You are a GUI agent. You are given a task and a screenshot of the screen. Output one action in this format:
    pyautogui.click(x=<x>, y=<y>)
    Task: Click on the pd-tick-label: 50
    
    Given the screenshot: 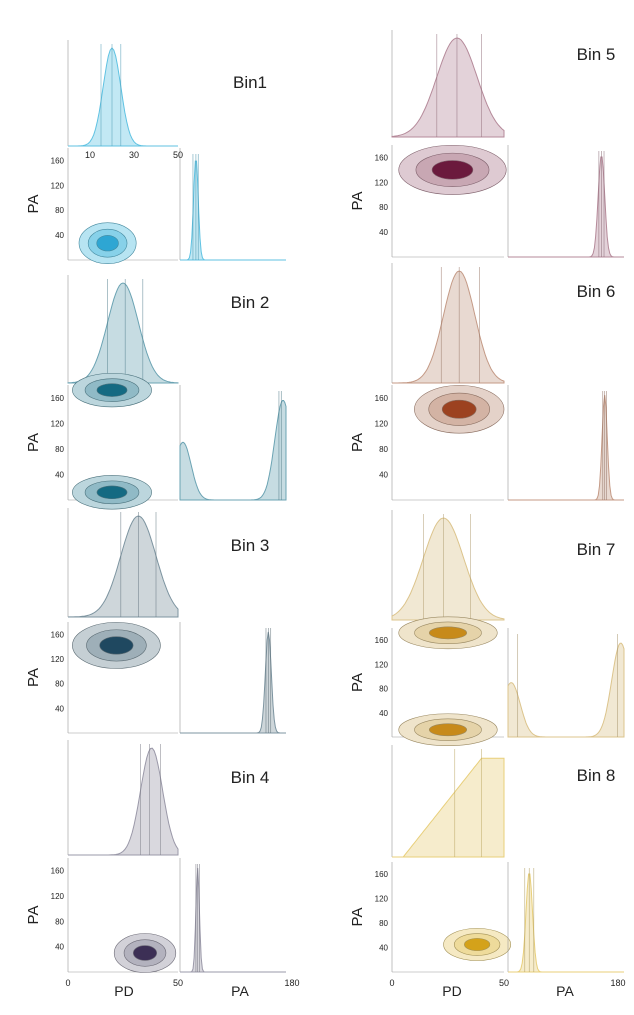 What is the action you would take?
    pyautogui.click(x=178, y=155)
    